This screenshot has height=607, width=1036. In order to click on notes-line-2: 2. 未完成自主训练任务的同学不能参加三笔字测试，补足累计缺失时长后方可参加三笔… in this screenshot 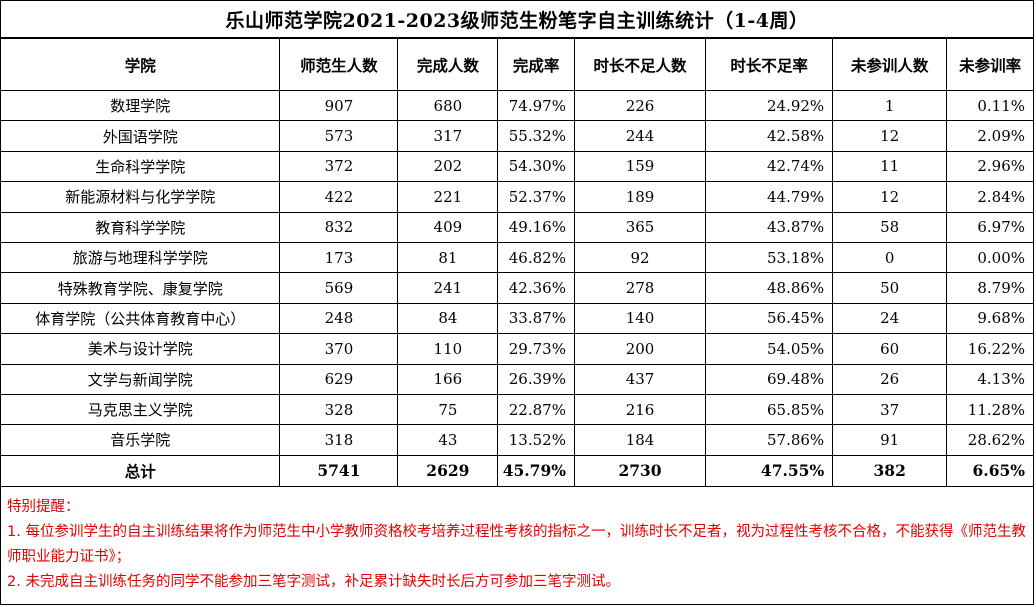, I will do `click(313, 581)`.